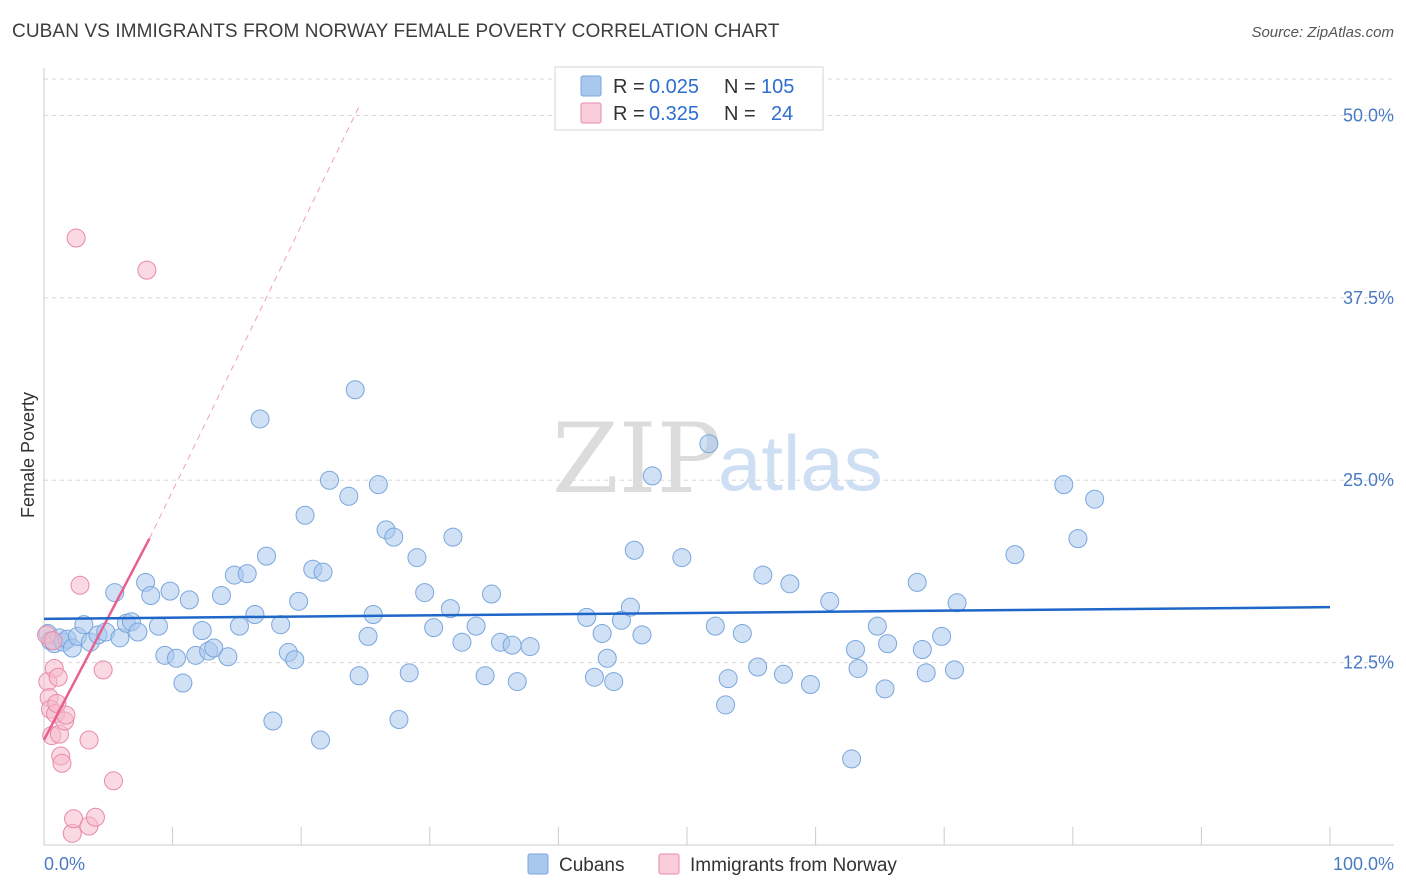 The height and width of the screenshot is (892, 1406). I want to click on legend-n-value-cubans: 105, so click(777, 87).